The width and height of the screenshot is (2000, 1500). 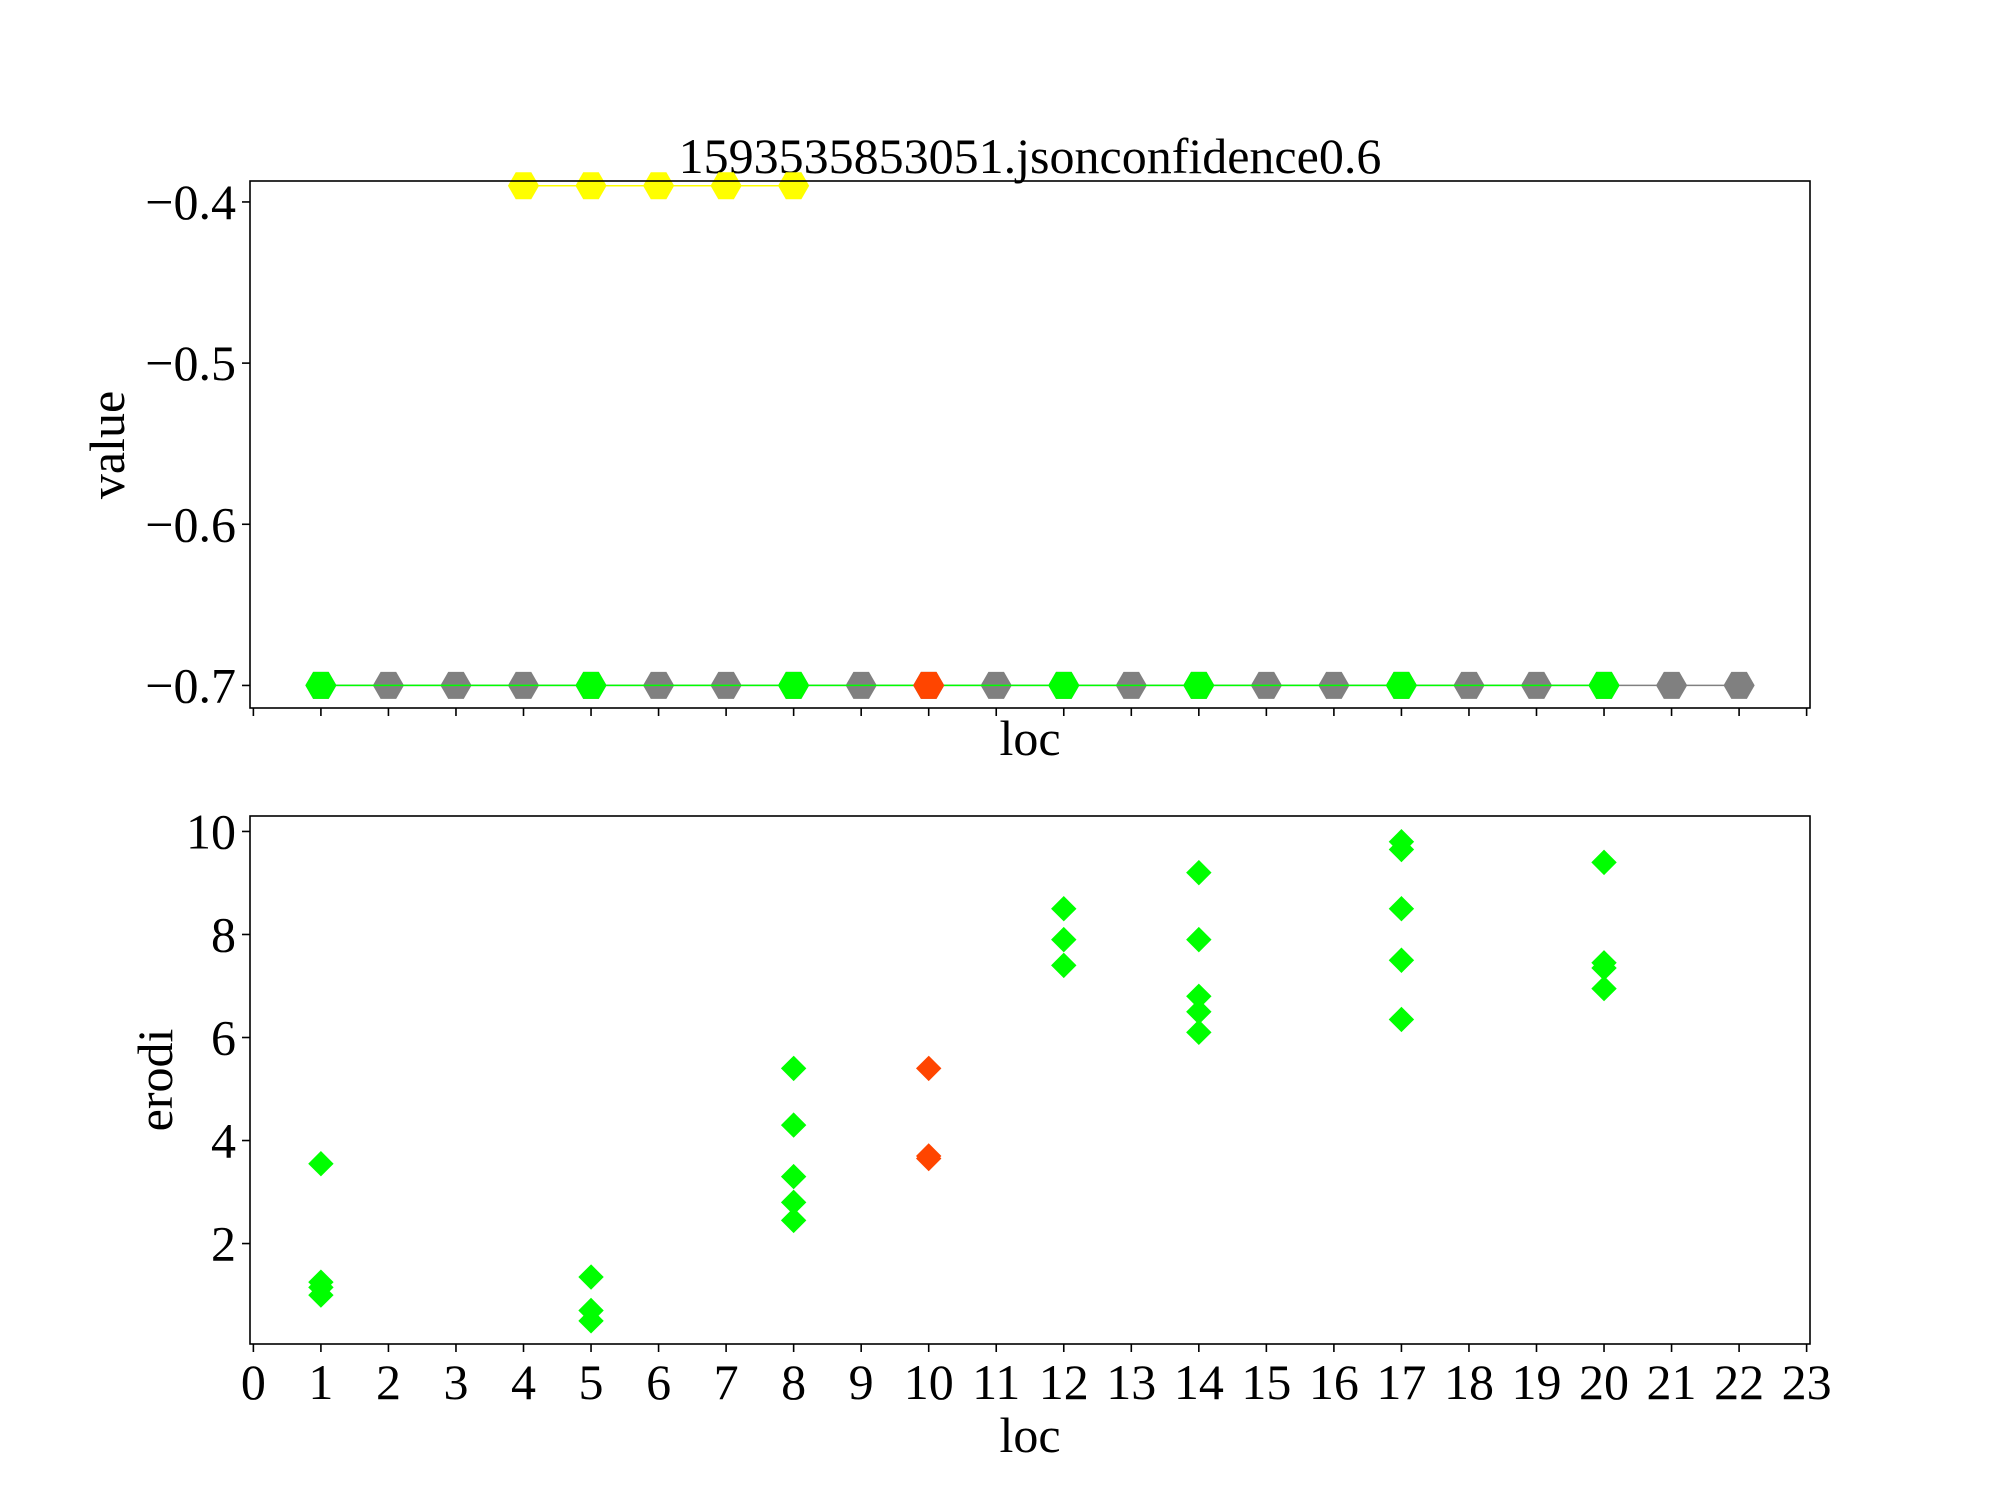 What do you see at coordinates (253, 1382) in the screenshot?
I see `bottom-x-tick-label: 0` at bounding box center [253, 1382].